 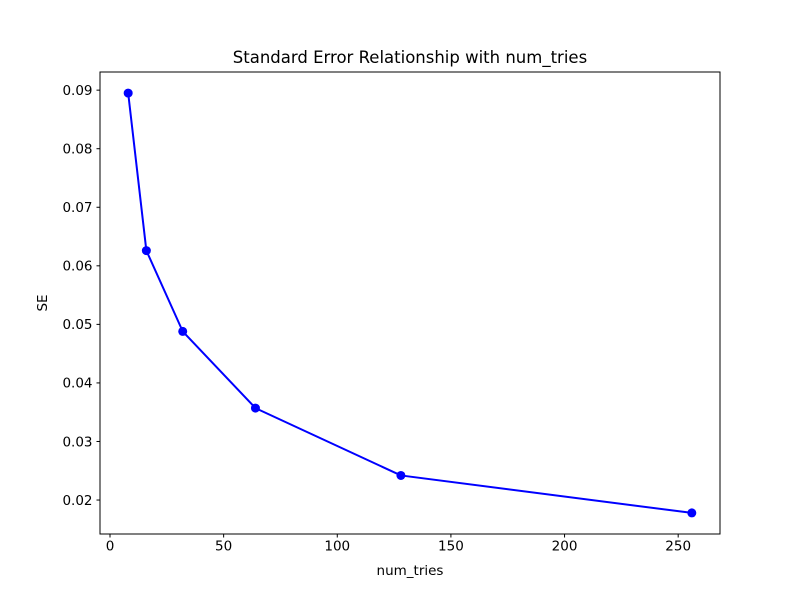 What do you see at coordinates (110, 547) in the screenshot?
I see `x-tick-label: 0` at bounding box center [110, 547].